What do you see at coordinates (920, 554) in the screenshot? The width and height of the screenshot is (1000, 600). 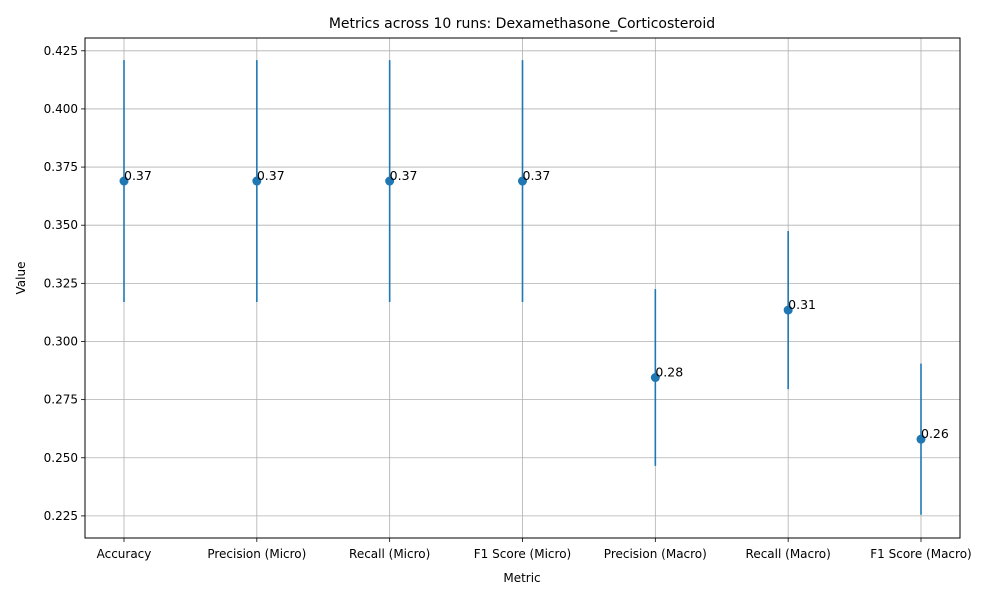 I see `x-tick-label: F1 Score (Macro)` at bounding box center [920, 554].